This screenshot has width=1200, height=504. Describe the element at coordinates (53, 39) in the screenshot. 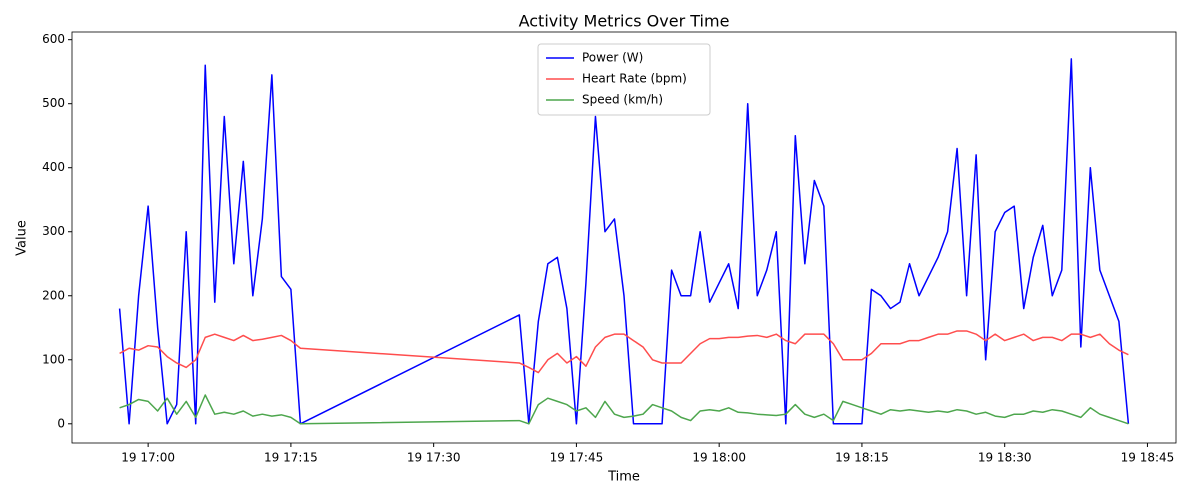

I see `y-tick-label: 600` at that location.